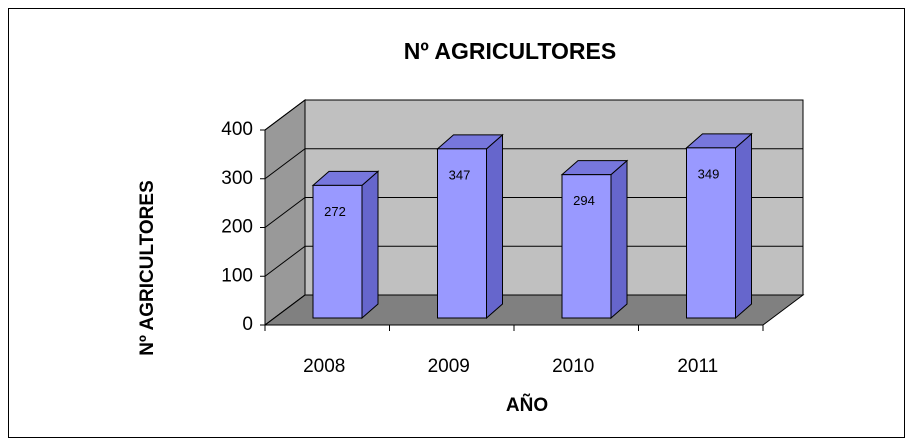 The image size is (914, 446). Describe the element at coordinates (527, 405) in the screenshot. I see `x-axis-title: AÑO` at that location.